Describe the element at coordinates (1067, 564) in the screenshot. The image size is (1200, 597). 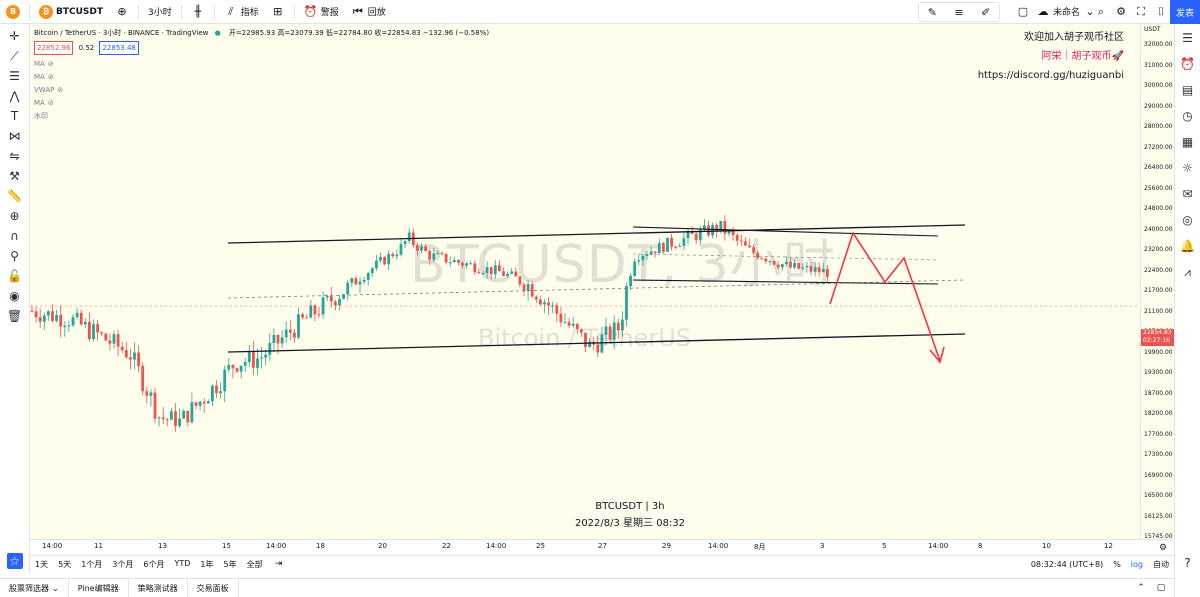
I see `clock: 08:32:44 (UTC+8)` at that location.